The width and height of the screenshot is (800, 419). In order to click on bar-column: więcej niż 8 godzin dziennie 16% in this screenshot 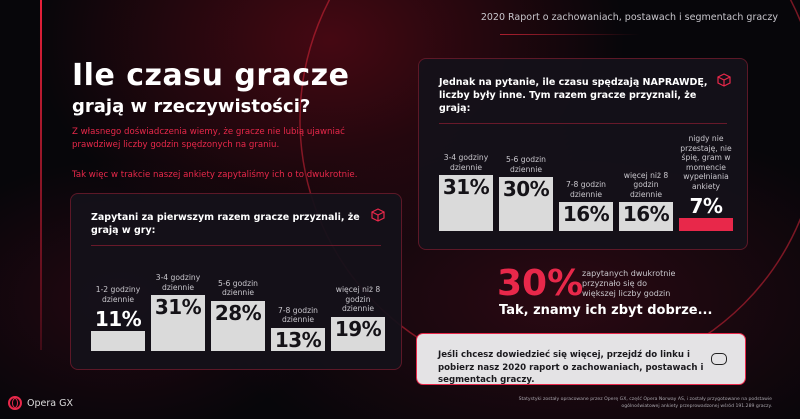, I will do `click(646, 201)`.